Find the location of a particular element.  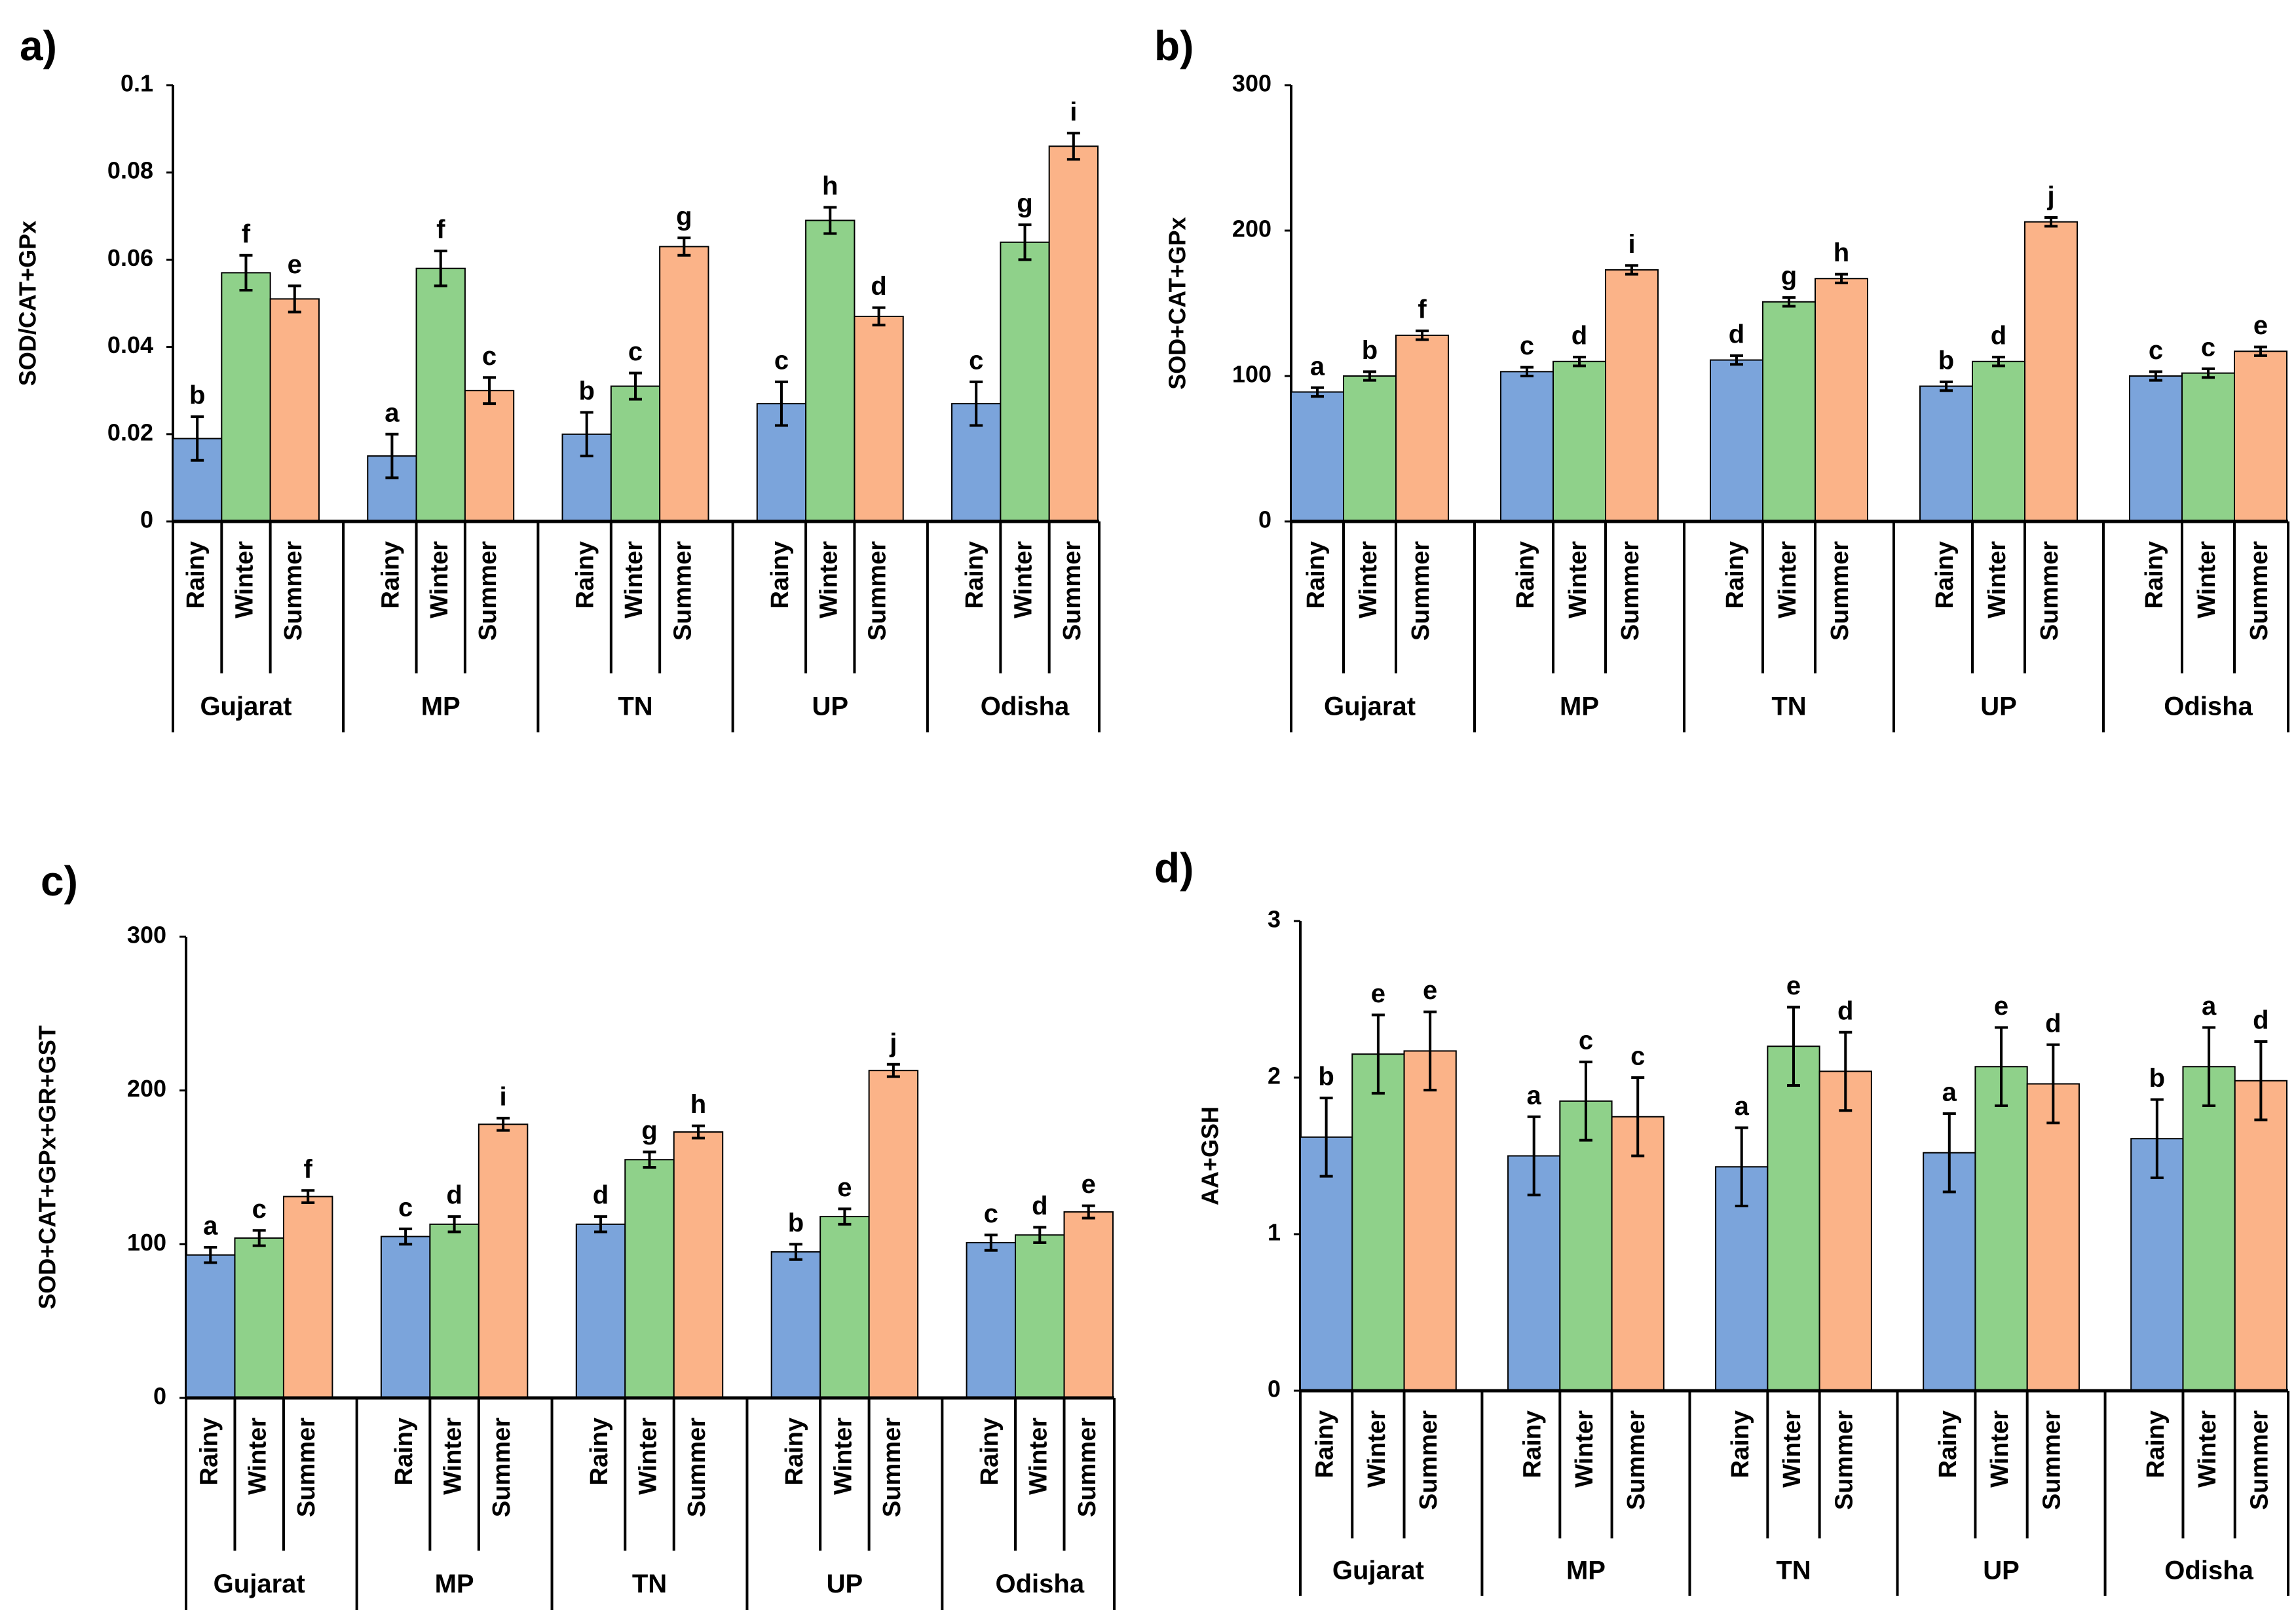

y-tick-label: 0.04 is located at coordinates (130, 344).